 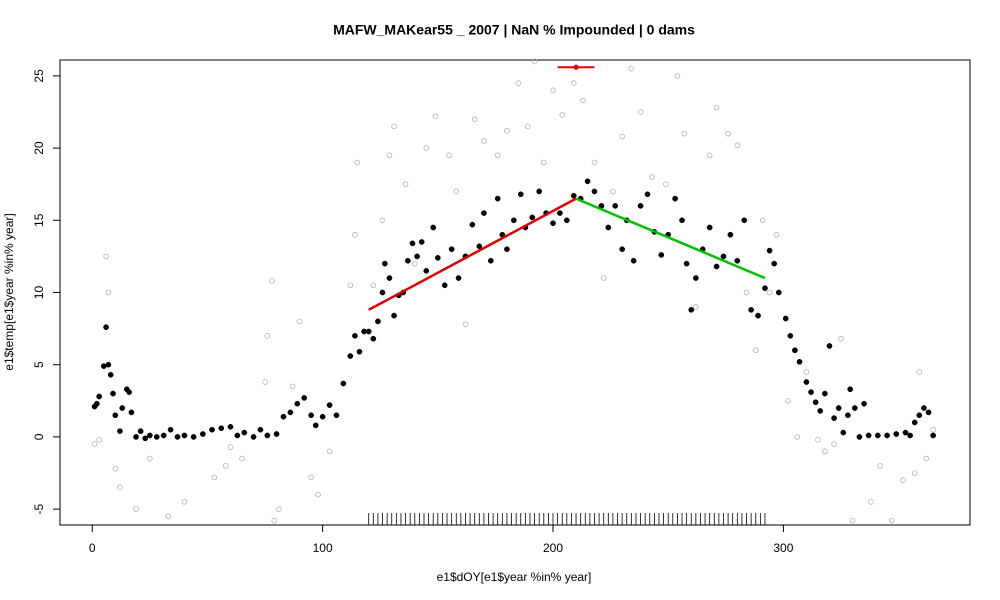 What do you see at coordinates (39, 76) in the screenshot?
I see `y-tick-label: 25` at bounding box center [39, 76].